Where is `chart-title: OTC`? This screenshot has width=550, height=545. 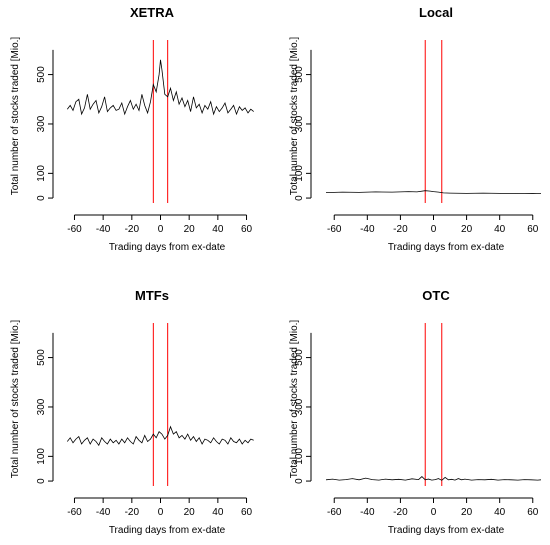 chart-title: OTC is located at coordinates (436, 295).